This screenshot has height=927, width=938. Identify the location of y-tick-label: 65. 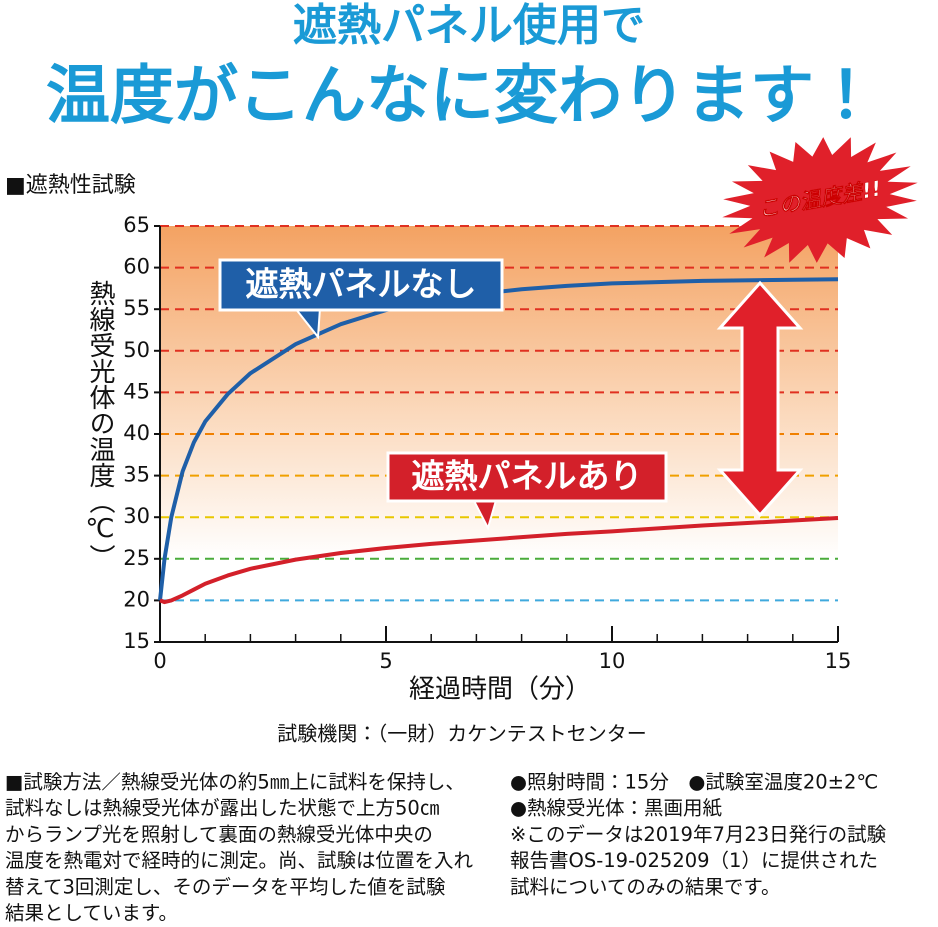
(136, 225).